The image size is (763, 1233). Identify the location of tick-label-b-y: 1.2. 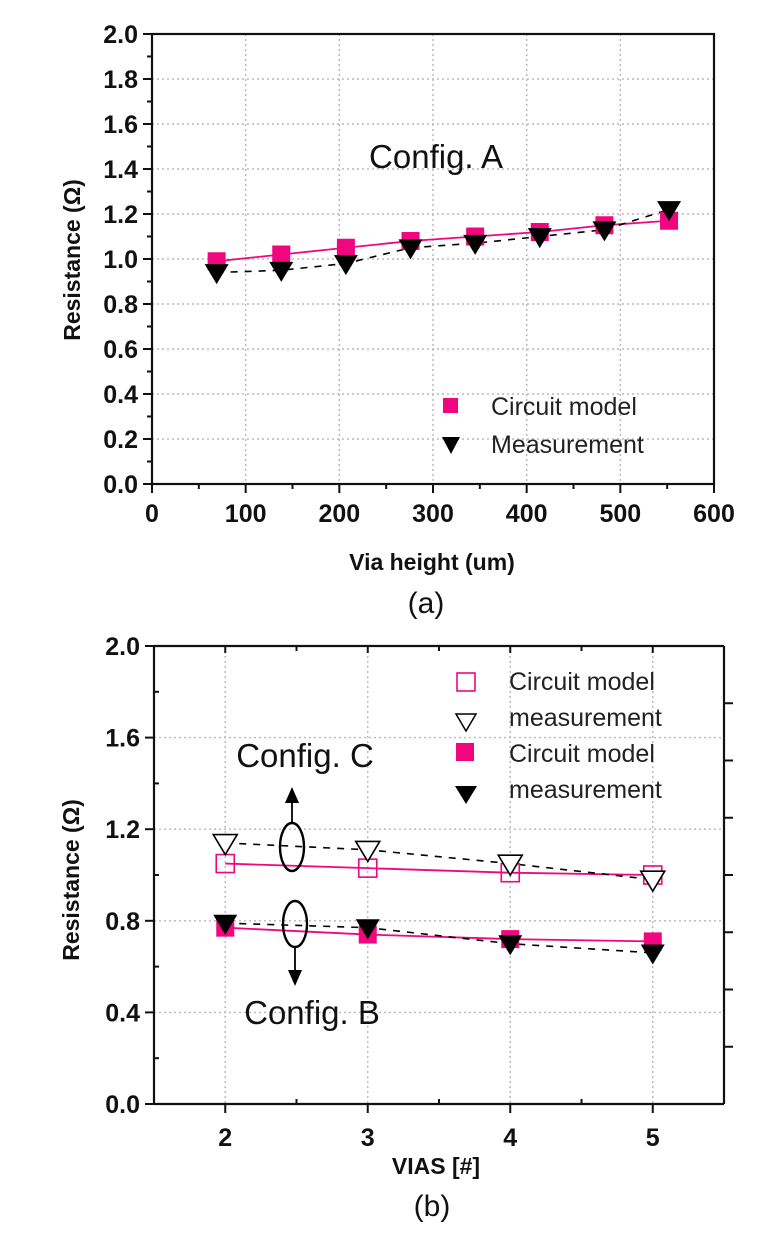
(122, 830).